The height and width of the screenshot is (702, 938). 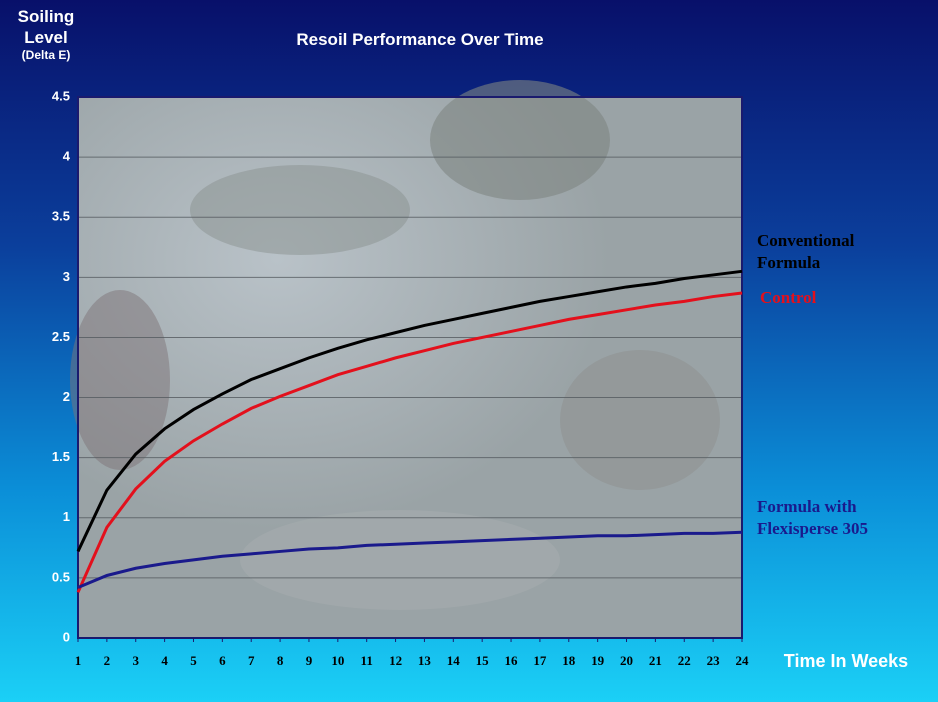 I want to click on x-tick-label: 7, so click(x=251, y=660).